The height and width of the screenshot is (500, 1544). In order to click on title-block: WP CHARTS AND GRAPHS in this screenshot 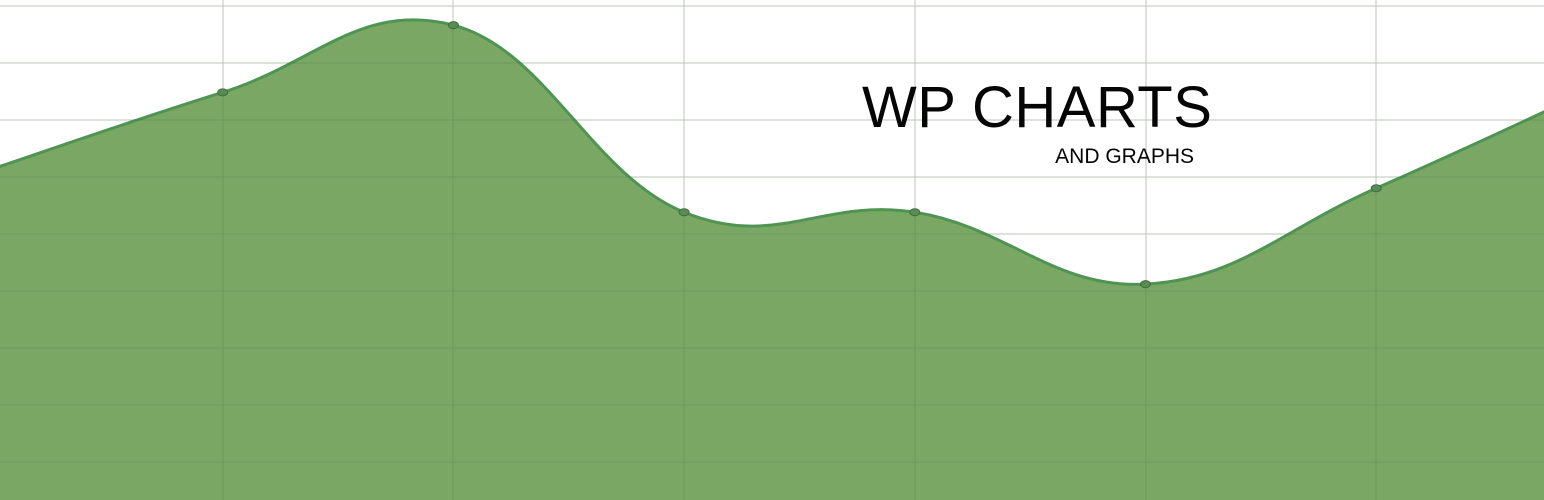, I will do `click(1037, 122)`.